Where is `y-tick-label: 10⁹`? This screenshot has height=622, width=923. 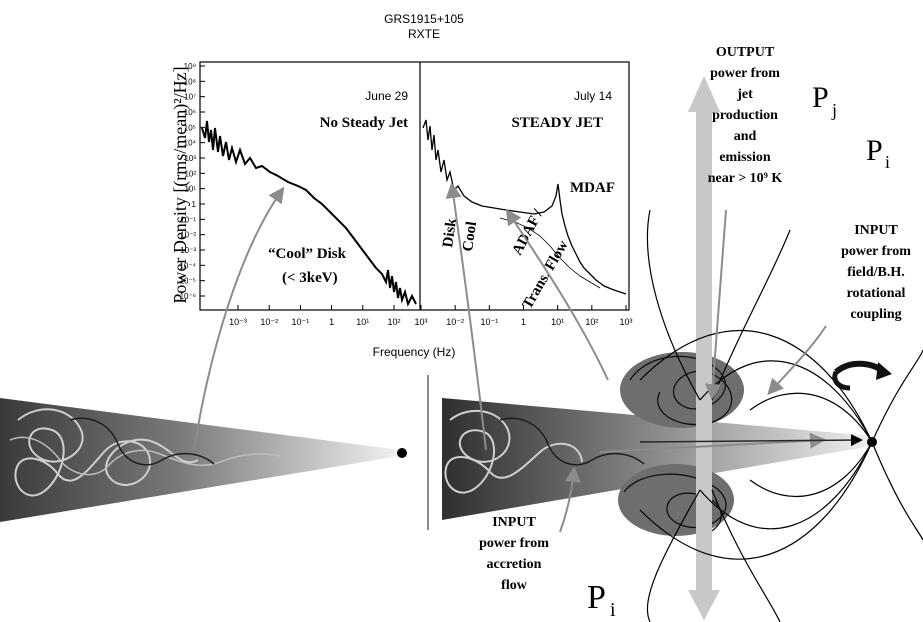
y-tick-label: 10⁹ is located at coordinates (190, 66).